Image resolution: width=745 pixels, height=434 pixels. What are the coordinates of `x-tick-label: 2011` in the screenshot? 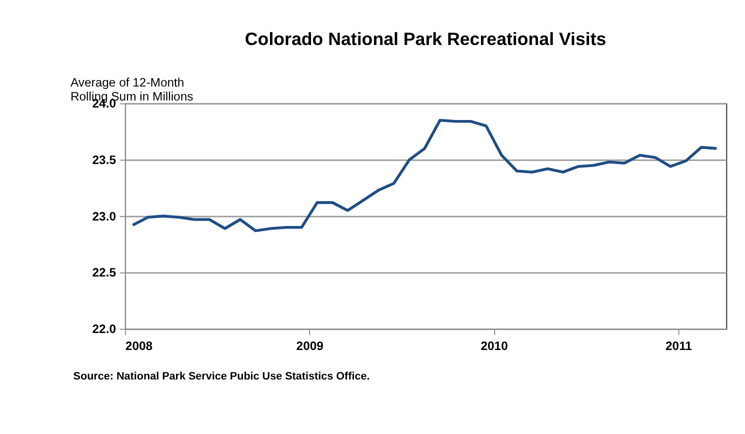 It's located at (678, 345).